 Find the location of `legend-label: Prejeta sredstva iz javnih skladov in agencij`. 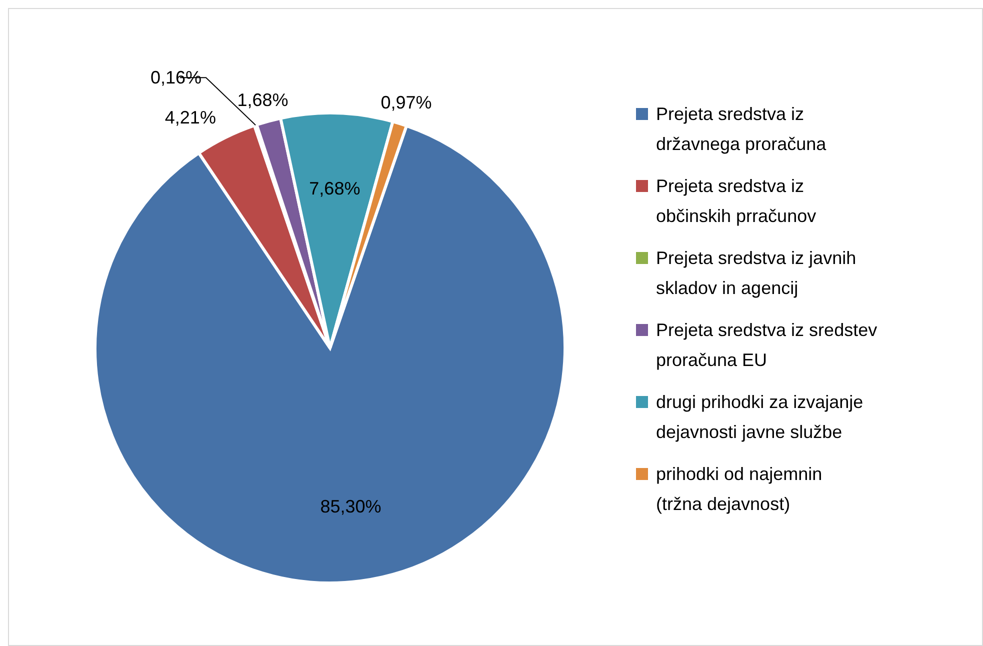

legend-label: Prejeta sredstva iz javnih skladov in agencij is located at coordinates (756, 273).